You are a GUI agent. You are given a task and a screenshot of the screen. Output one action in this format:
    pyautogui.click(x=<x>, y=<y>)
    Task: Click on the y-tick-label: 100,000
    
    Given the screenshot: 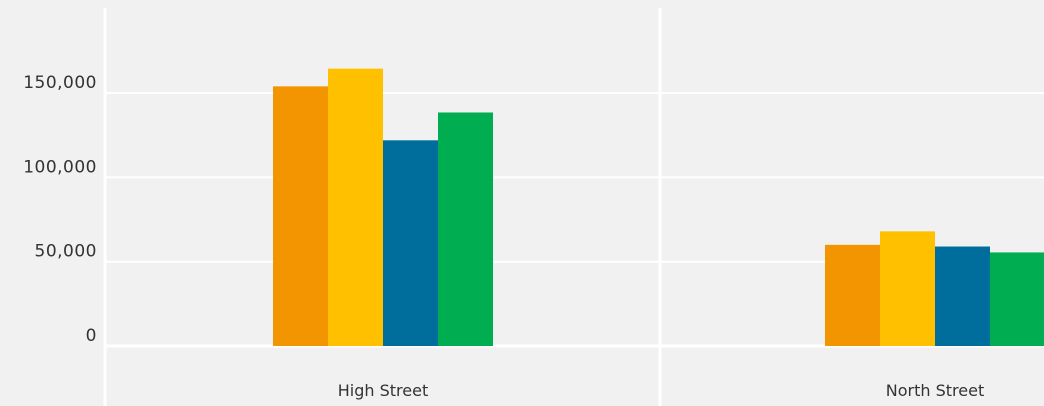 What is the action you would take?
    pyautogui.click(x=60, y=167)
    